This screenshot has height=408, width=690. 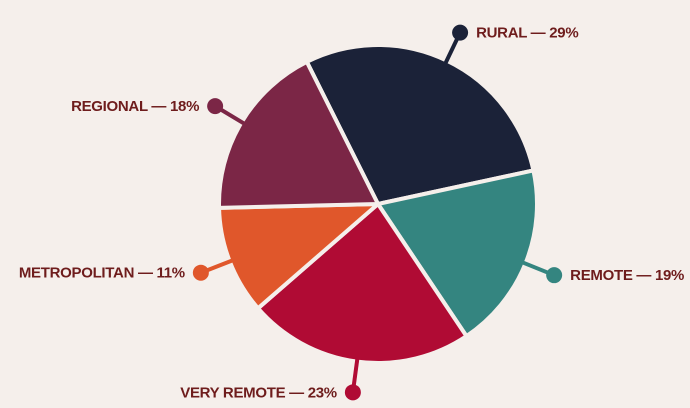 What do you see at coordinates (627, 275) in the screenshot?
I see `data-label: REMOTE — 19%` at bounding box center [627, 275].